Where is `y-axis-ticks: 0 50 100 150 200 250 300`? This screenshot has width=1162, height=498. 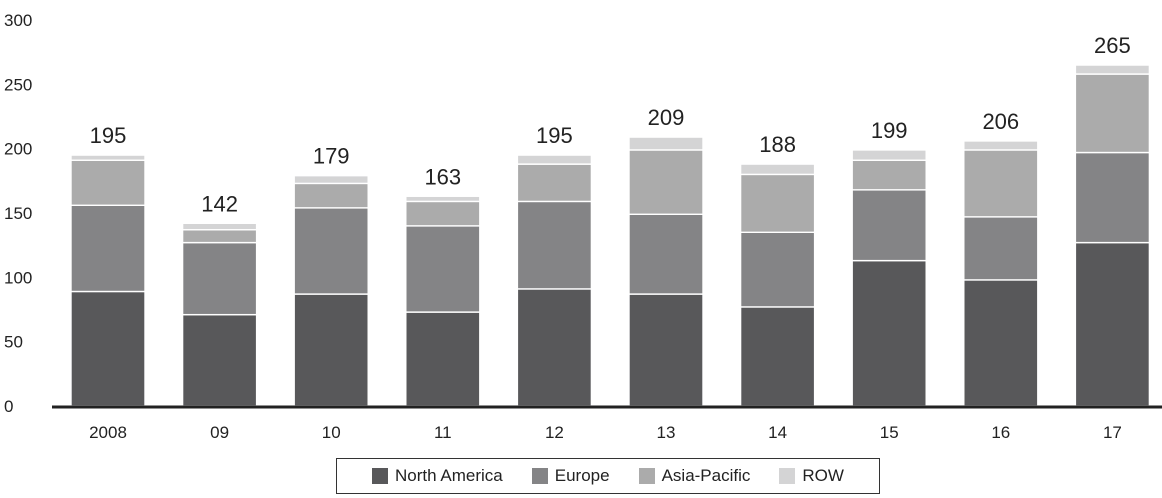 y-axis-ticks: 0 50 100 150 200 250 300 is located at coordinates (18, 213).